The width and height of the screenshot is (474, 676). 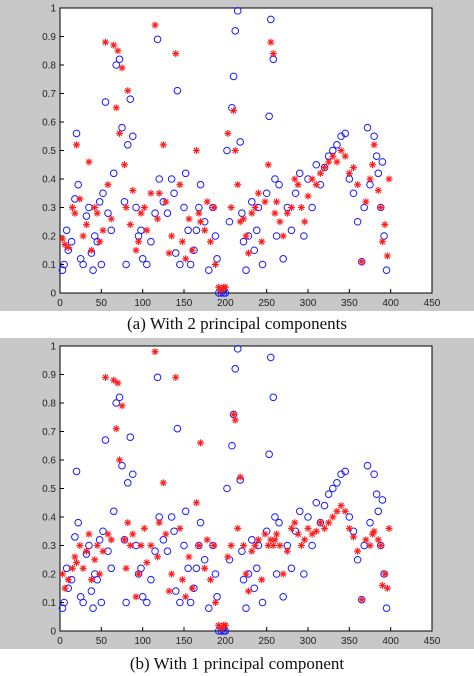 What do you see at coordinates (308, 641) in the screenshot?
I see `x-tick-label: 300` at bounding box center [308, 641].